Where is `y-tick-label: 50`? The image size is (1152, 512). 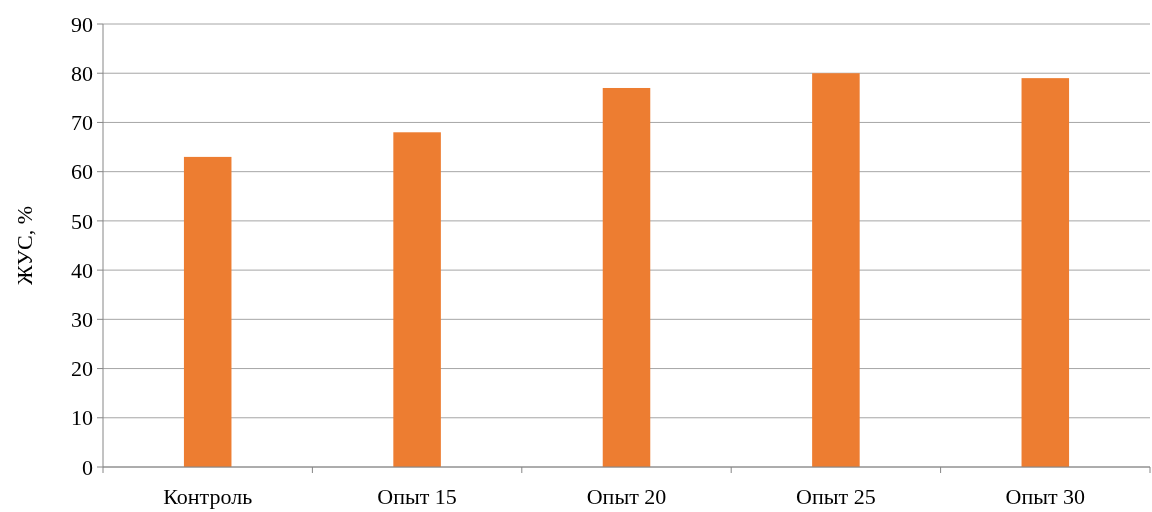
y-tick-label: 50 is located at coordinates (82, 221).